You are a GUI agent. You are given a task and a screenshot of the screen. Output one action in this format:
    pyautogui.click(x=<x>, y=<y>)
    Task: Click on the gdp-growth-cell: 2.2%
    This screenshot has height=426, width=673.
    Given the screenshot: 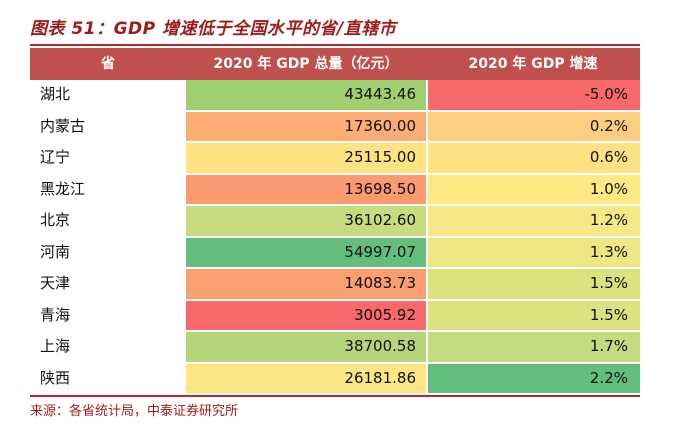 What is the action you would take?
    pyautogui.click(x=534, y=378)
    